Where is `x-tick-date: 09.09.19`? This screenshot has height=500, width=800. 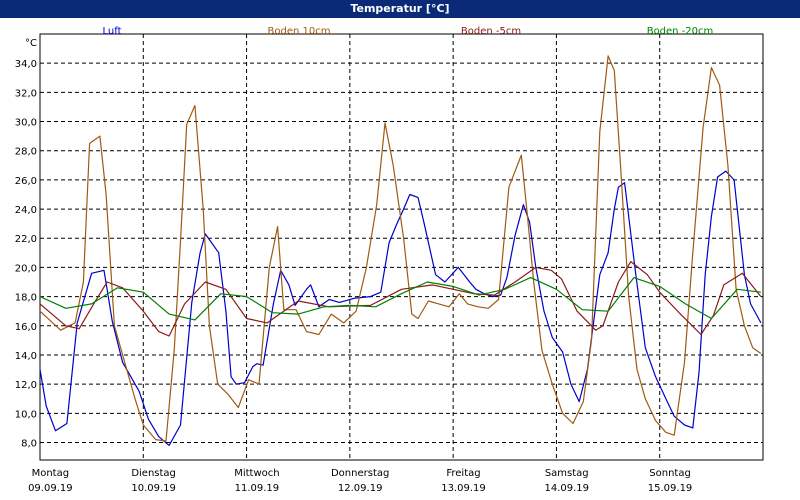 x-tick-date: 09.09.19 is located at coordinates (50, 488).